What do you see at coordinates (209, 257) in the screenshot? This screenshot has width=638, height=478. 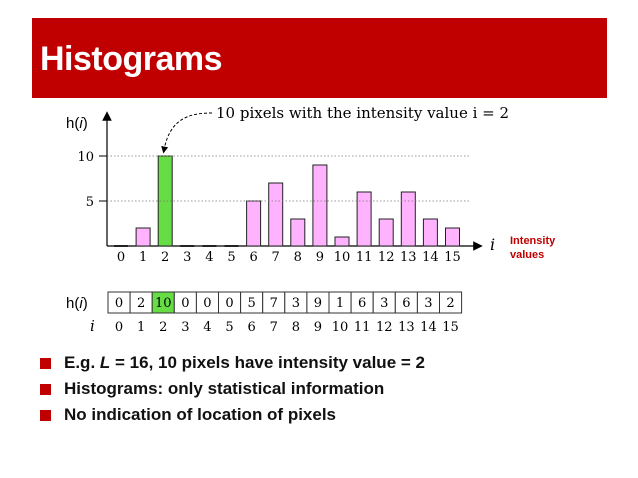 I see `x-tick-label: 4` at bounding box center [209, 257].